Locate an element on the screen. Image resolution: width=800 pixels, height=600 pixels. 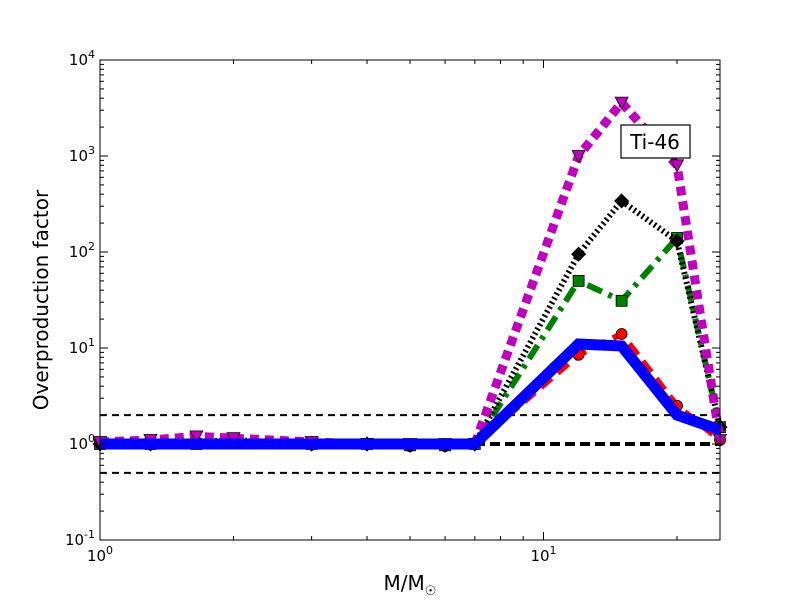
annotation-box: Ti-46 is located at coordinates (655, 141).